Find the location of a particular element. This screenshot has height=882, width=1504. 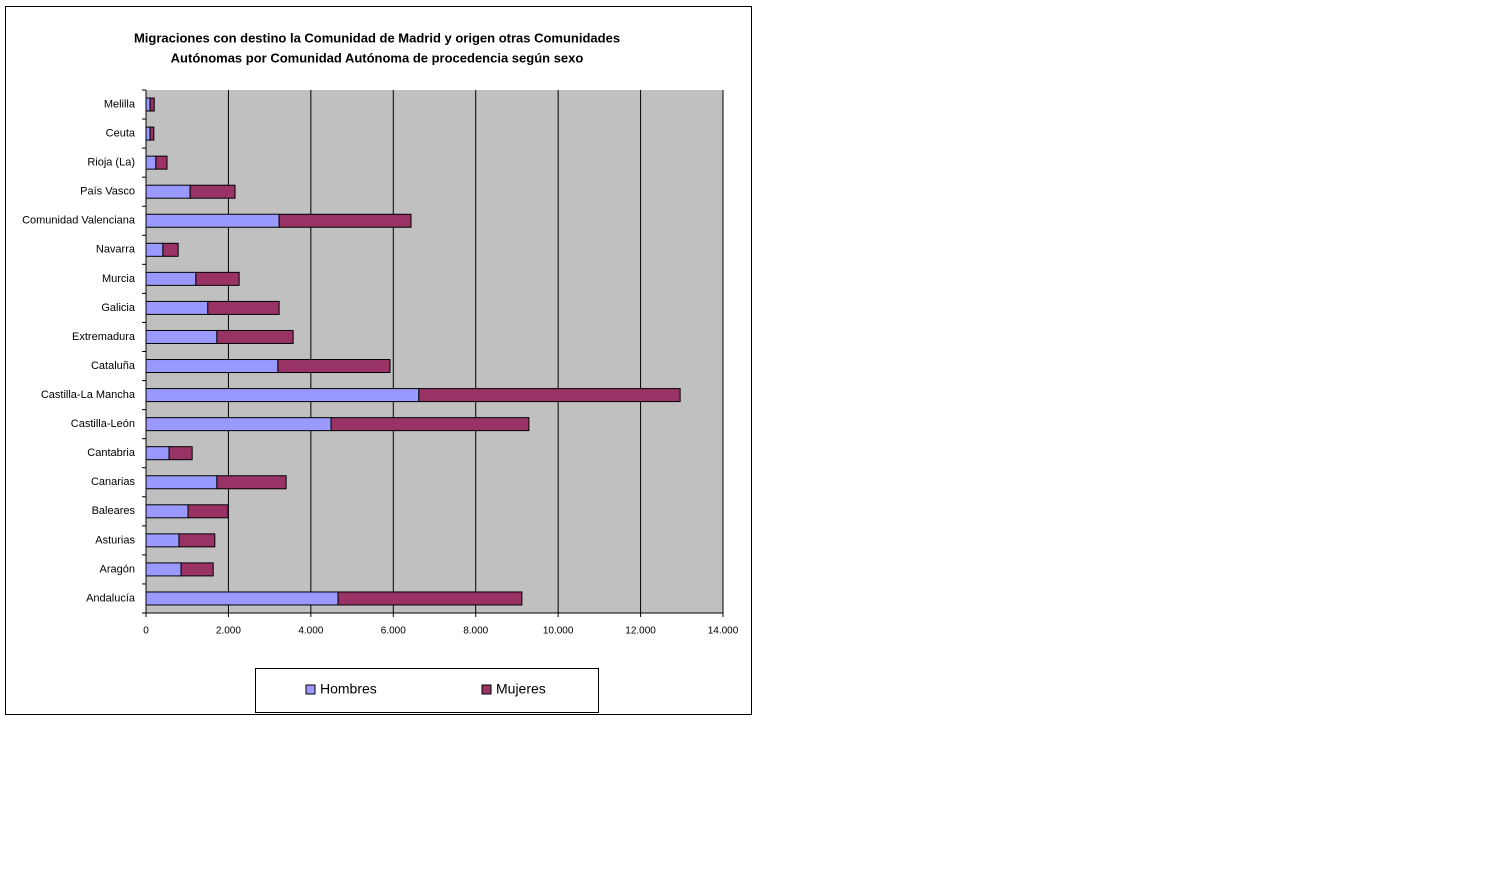

y-tick-label: Galicia is located at coordinates (118, 308).